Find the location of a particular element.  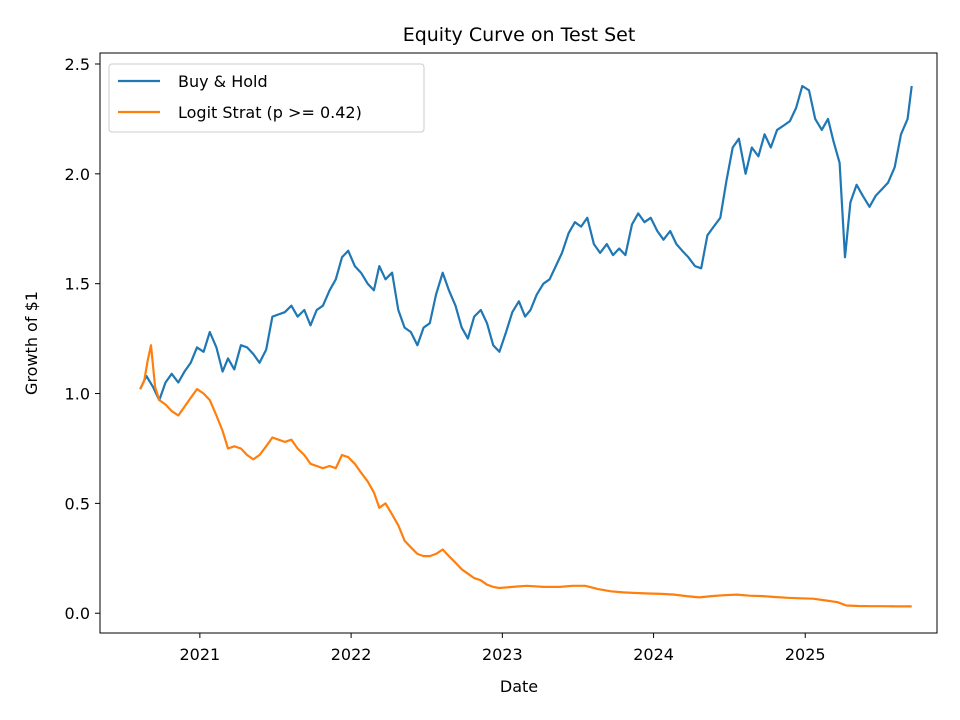

x-tick-label: 2024 is located at coordinates (653, 654).